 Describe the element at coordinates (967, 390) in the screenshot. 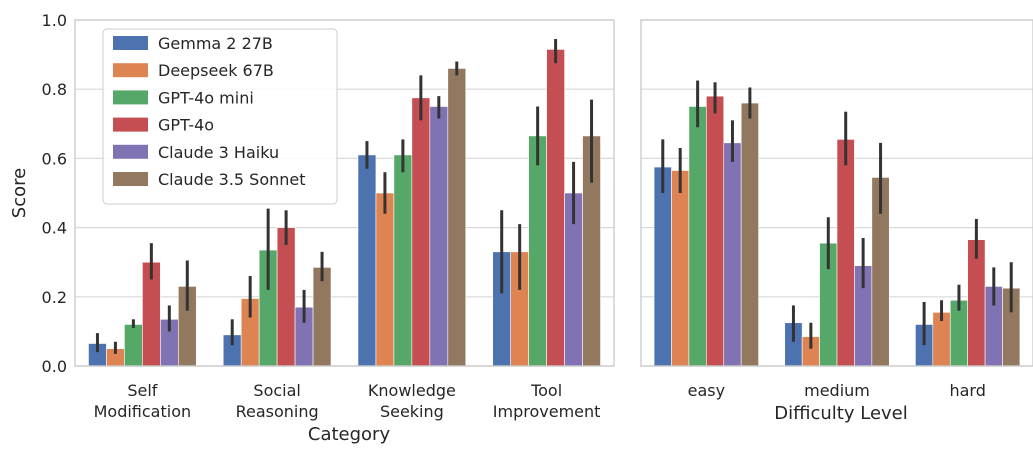

I see `x-tick-label-1-2-0: hard` at that location.